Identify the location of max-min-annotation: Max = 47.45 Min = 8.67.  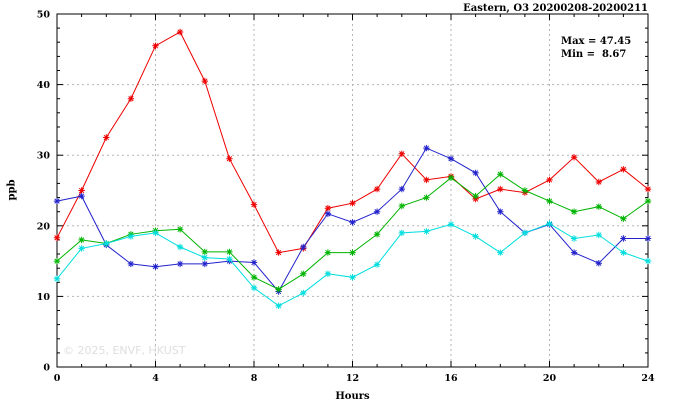
(596, 48).